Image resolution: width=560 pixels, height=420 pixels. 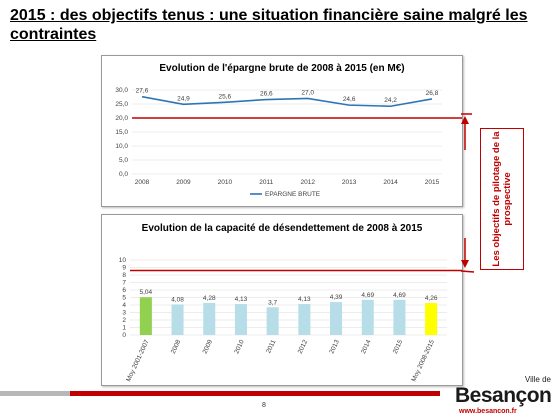 What do you see at coordinates (177, 299) in the screenshot?
I see `data-label: 4,08` at bounding box center [177, 299].